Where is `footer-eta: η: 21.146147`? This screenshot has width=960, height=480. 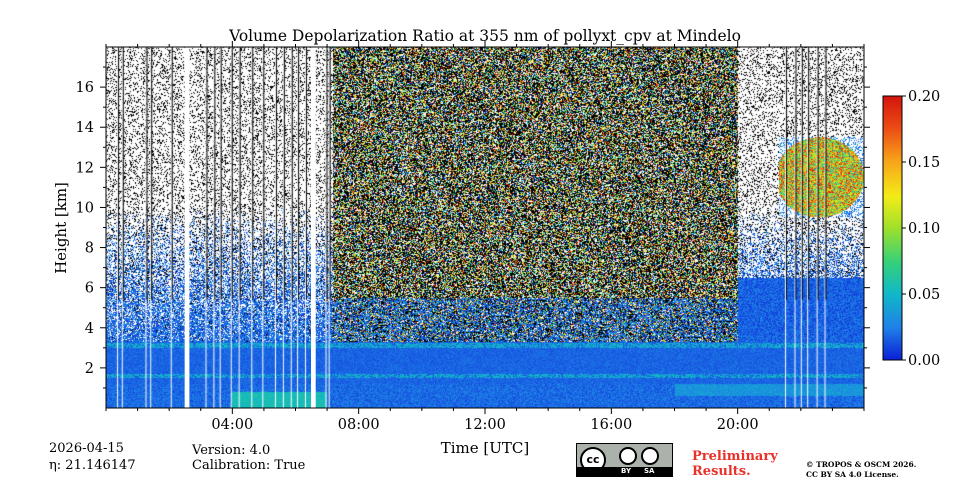
footer-eta: η: 21.146147 is located at coordinates (92, 465).